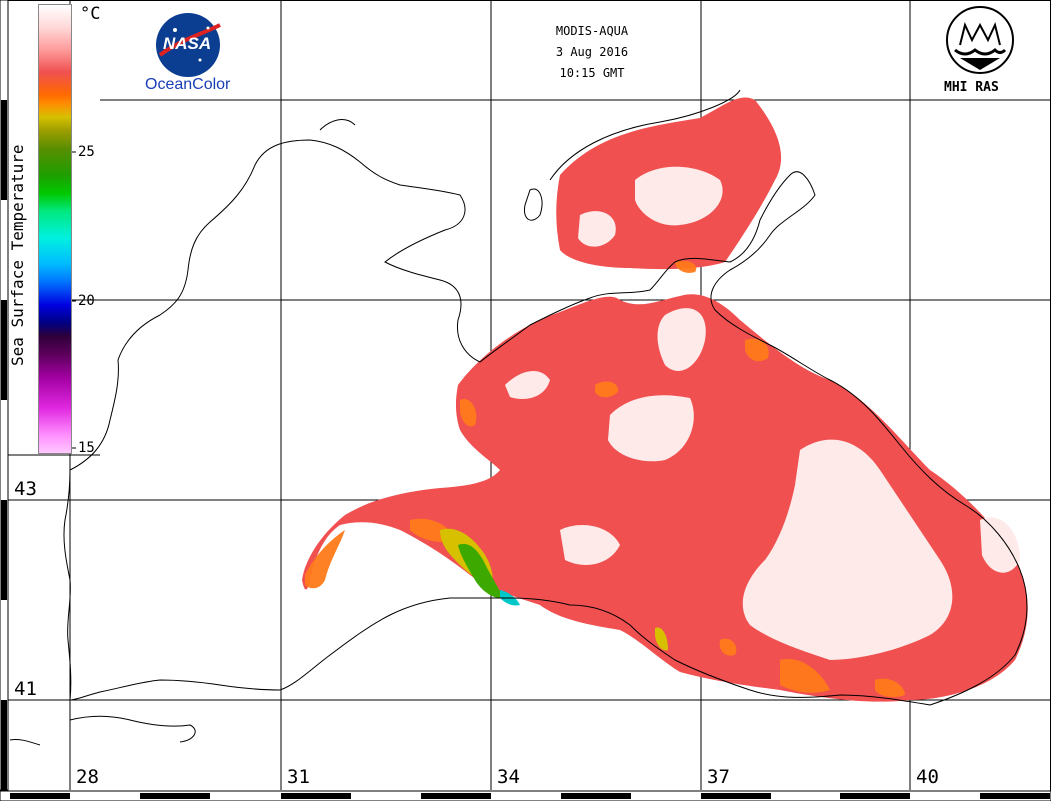 This screenshot has height=801, width=1051. What do you see at coordinates (508, 777) in the screenshot?
I see `lon-label-34: 34` at bounding box center [508, 777].